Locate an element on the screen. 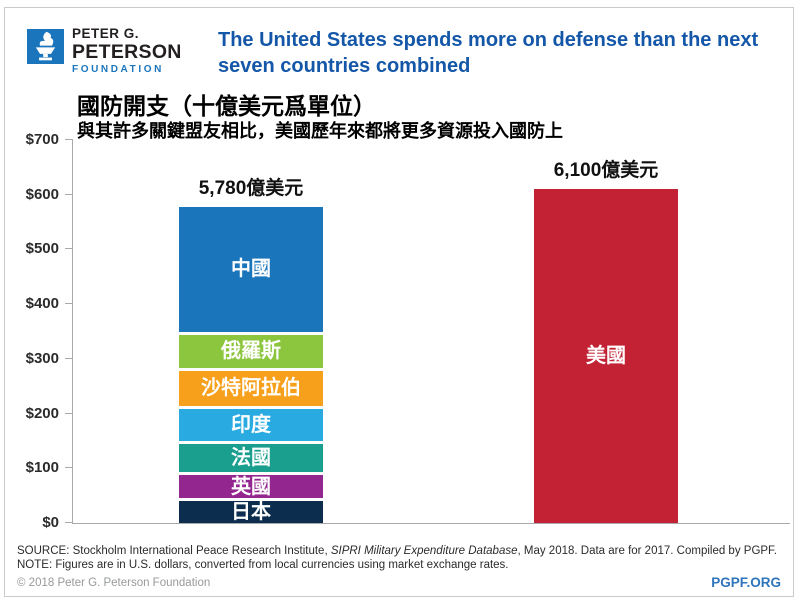 This screenshot has width=800, height=602. bar-segment-france: 法國 is located at coordinates (251, 456).